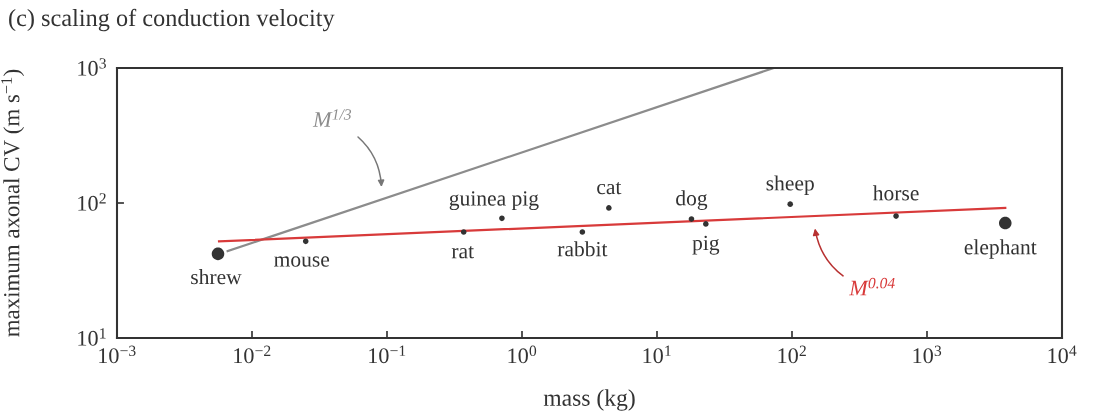 This screenshot has width=1096, height=416. What do you see at coordinates (692, 200) in the screenshot?
I see `annotation: dog` at bounding box center [692, 200].